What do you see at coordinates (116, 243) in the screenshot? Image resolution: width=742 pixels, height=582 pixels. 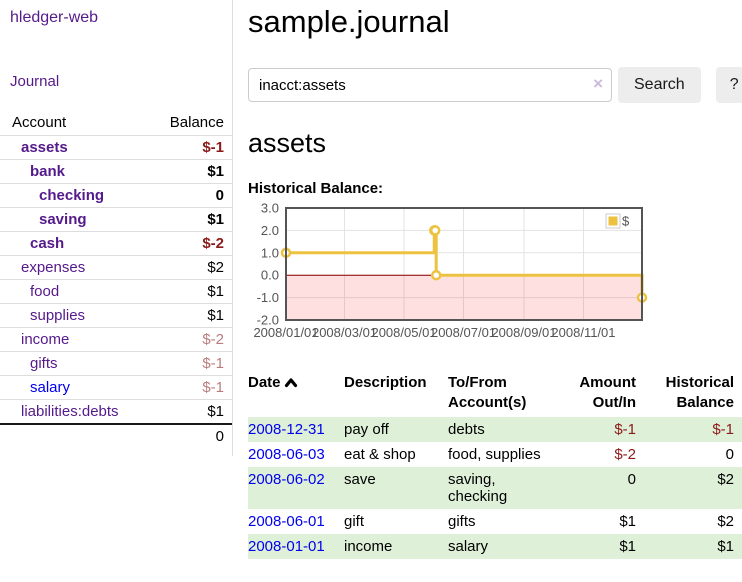 I see `account-row: cash $-2` at bounding box center [116, 243].